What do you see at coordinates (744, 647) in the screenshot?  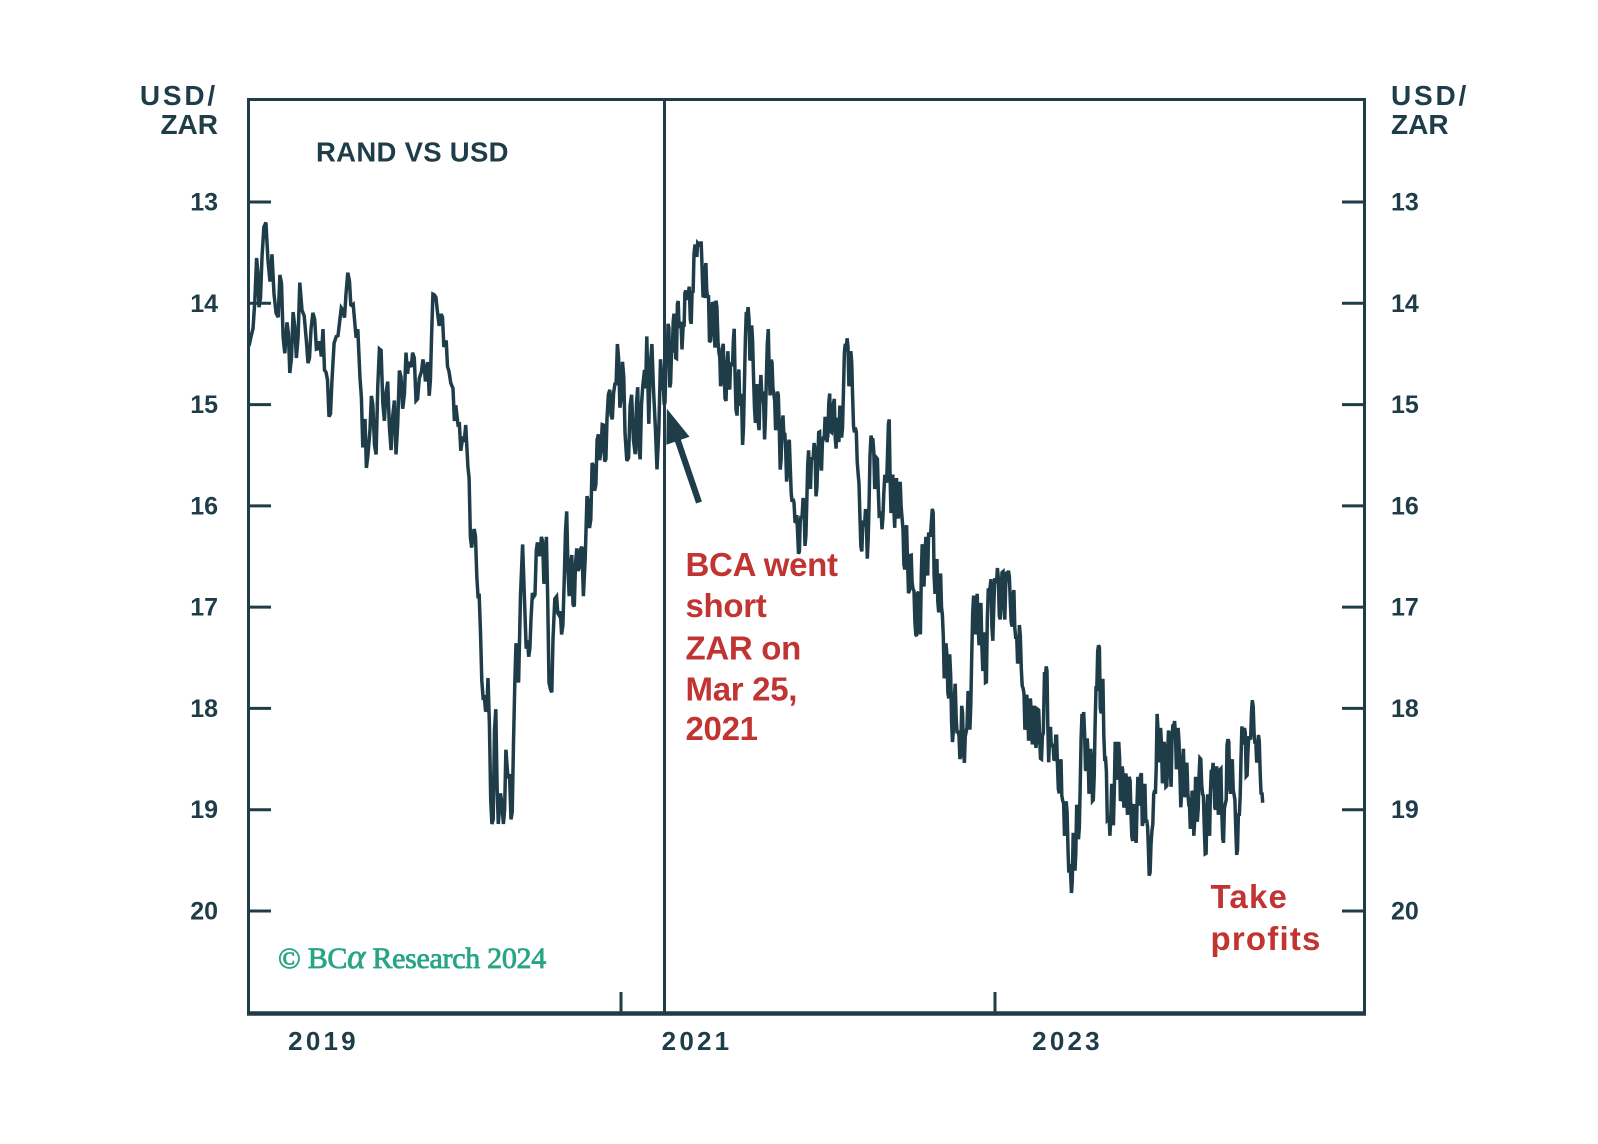 I see `svg-text: ZAR on` at bounding box center [744, 647].